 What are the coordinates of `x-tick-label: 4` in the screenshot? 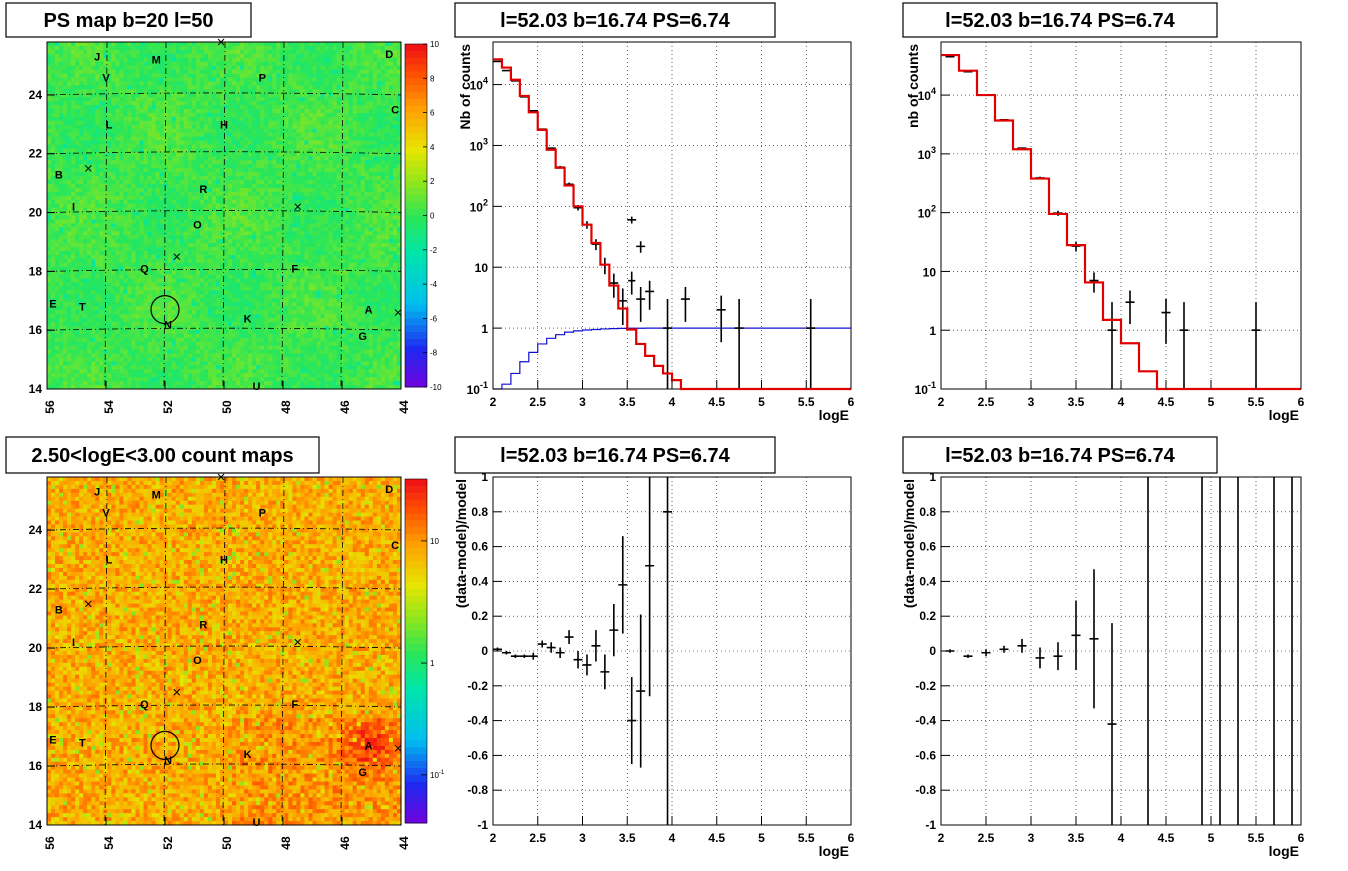 It's located at (672, 838).